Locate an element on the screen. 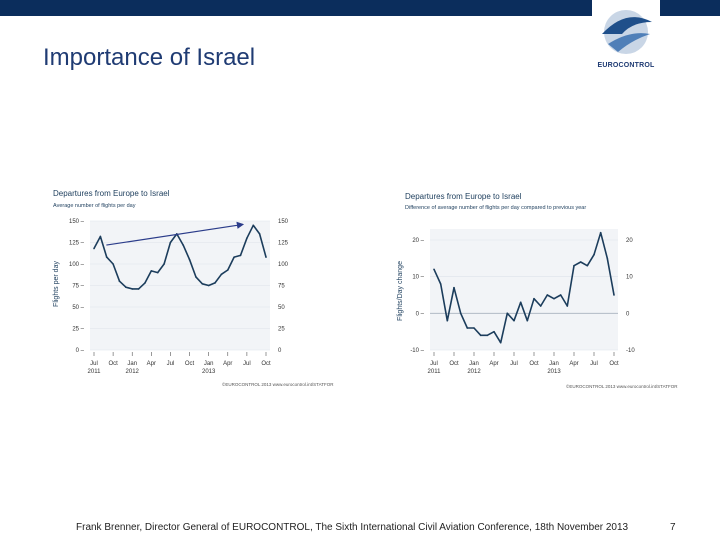 Image resolution: width=720 pixels, height=540 pixels. y-tick-label: 25 – is located at coordinates (78, 330).